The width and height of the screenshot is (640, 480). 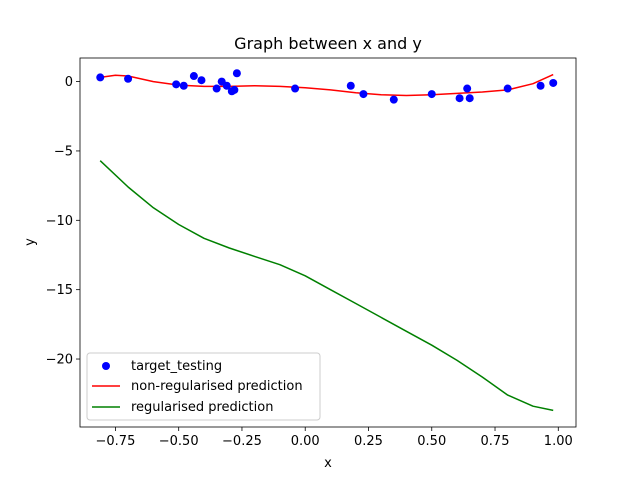 What do you see at coordinates (242, 441) in the screenshot?
I see `x-tick-label: −0.25` at bounding box center [242, 441].